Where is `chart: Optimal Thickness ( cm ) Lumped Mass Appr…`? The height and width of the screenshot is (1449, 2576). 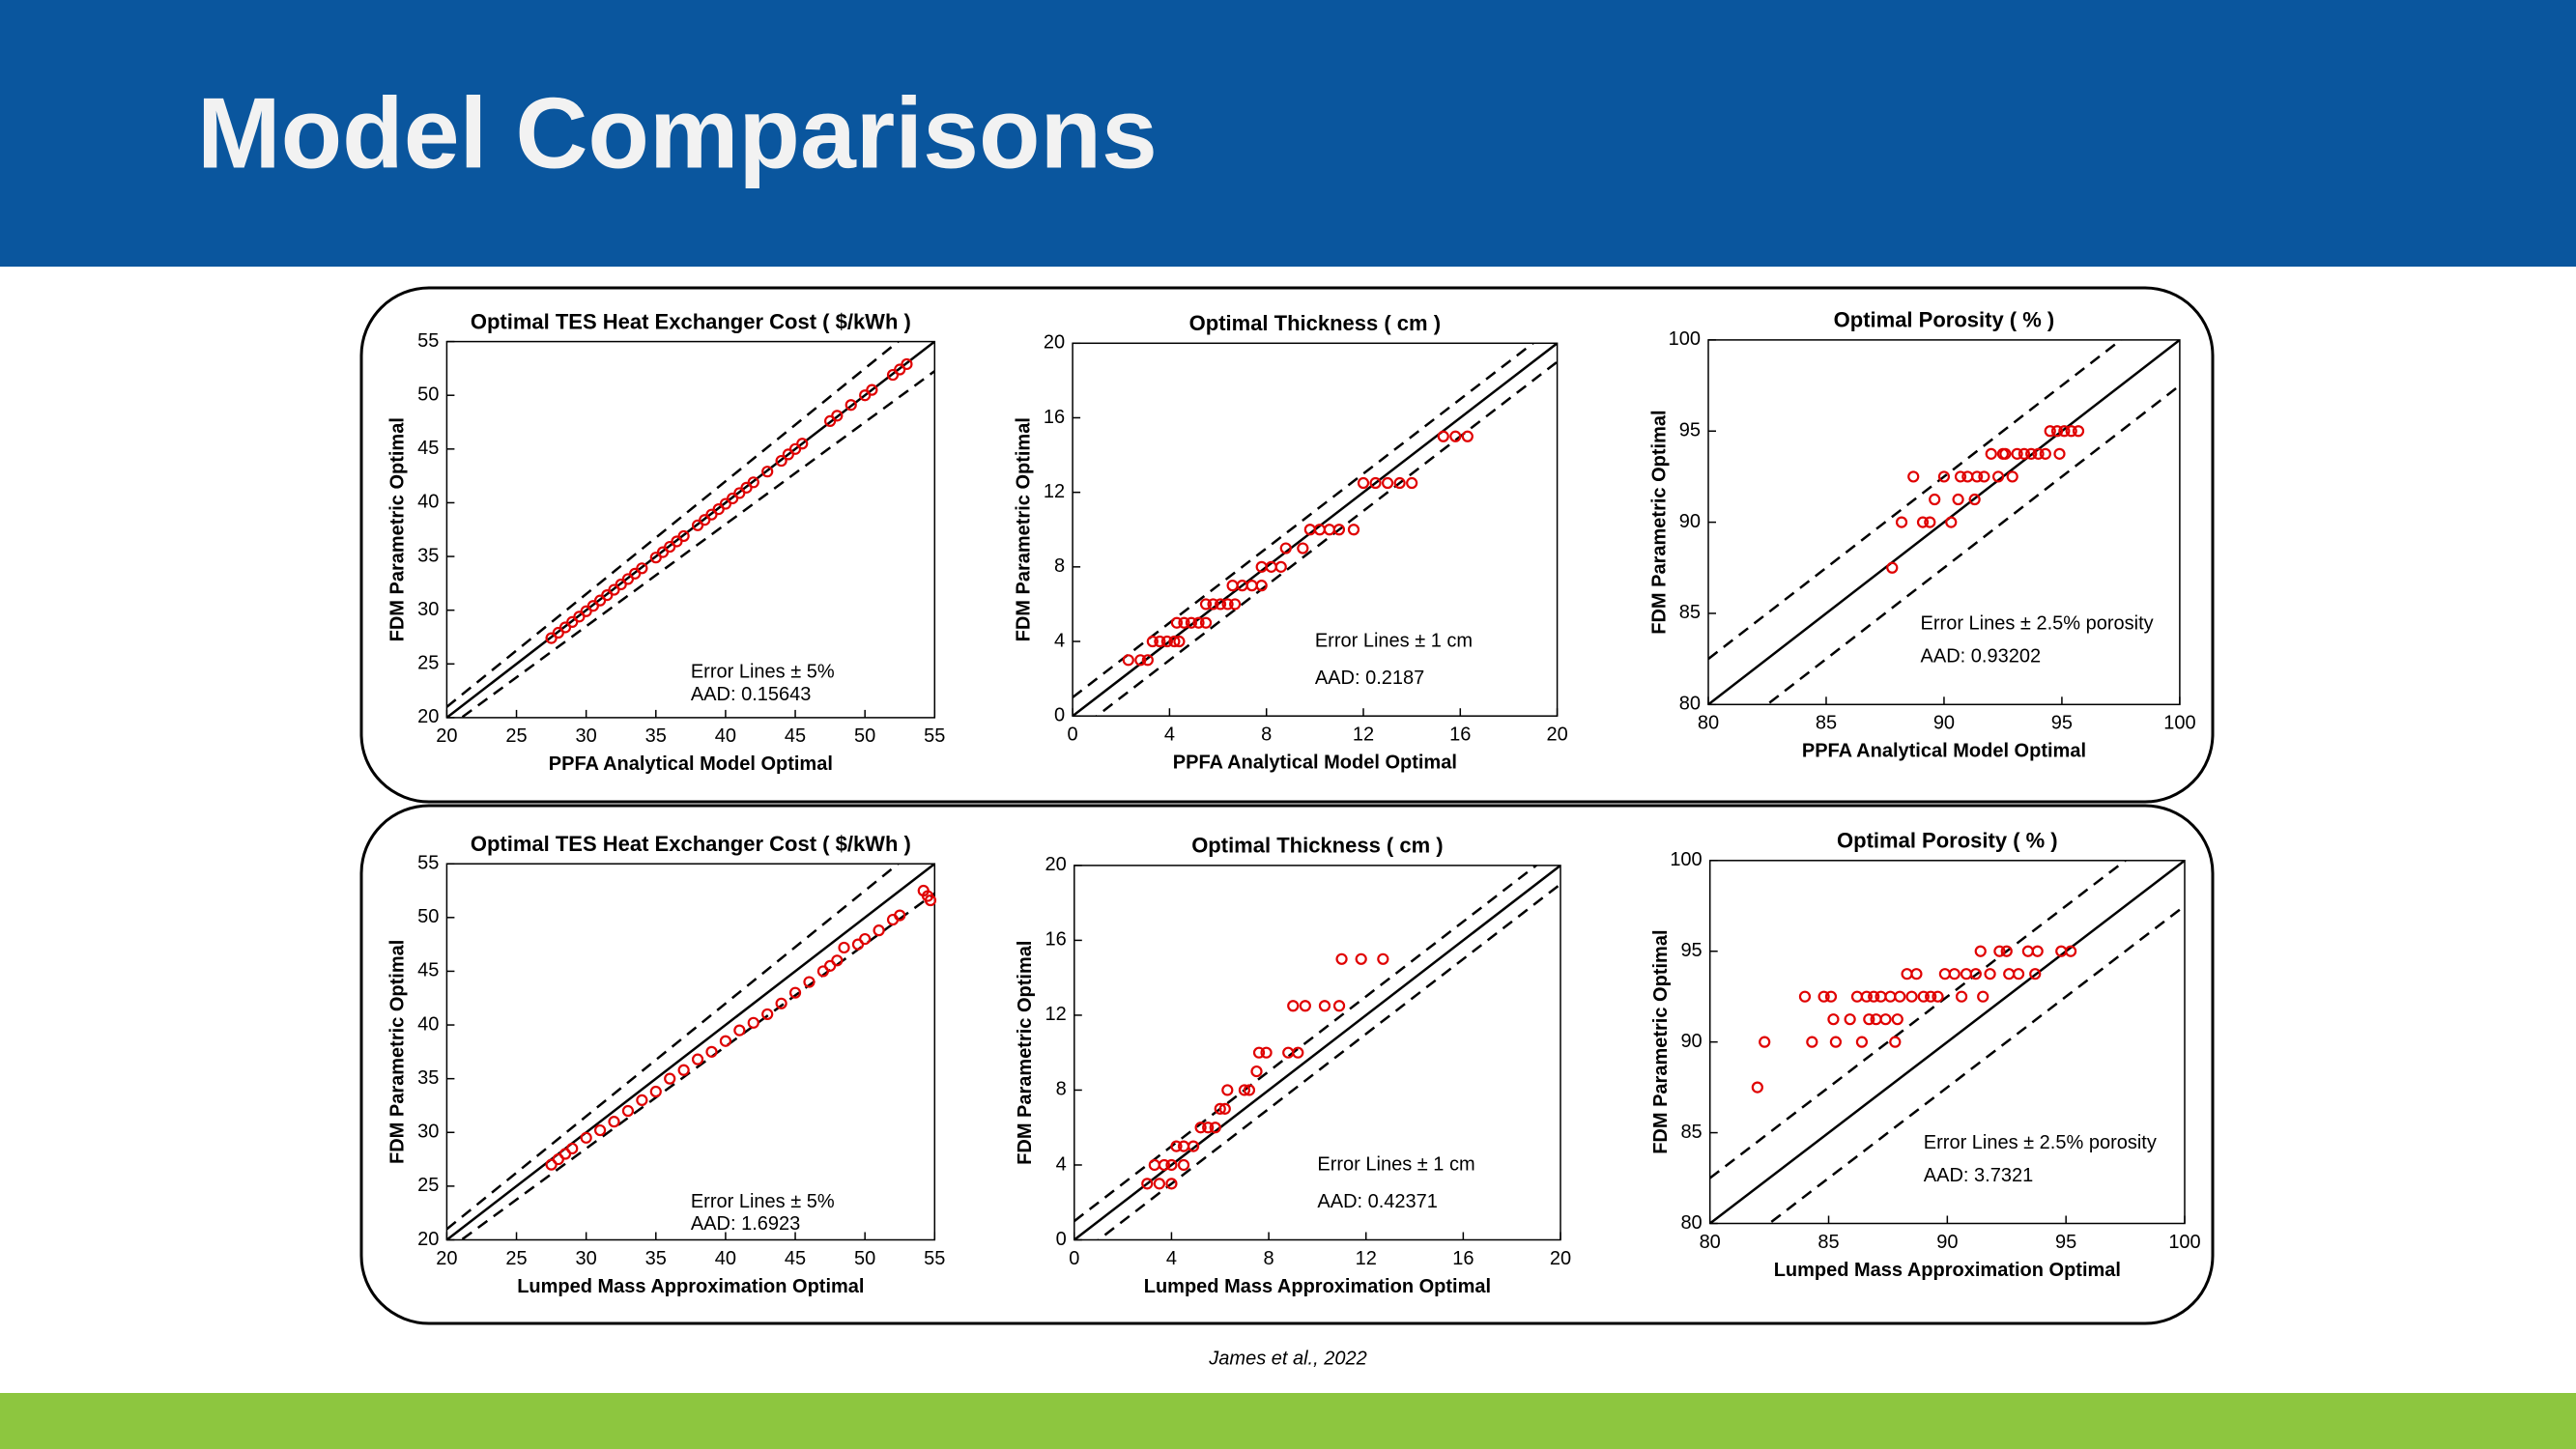
chart: Optimal Thickness ( cm ) Lumped Mass Appr… is located at coordinates (1293, 1065).